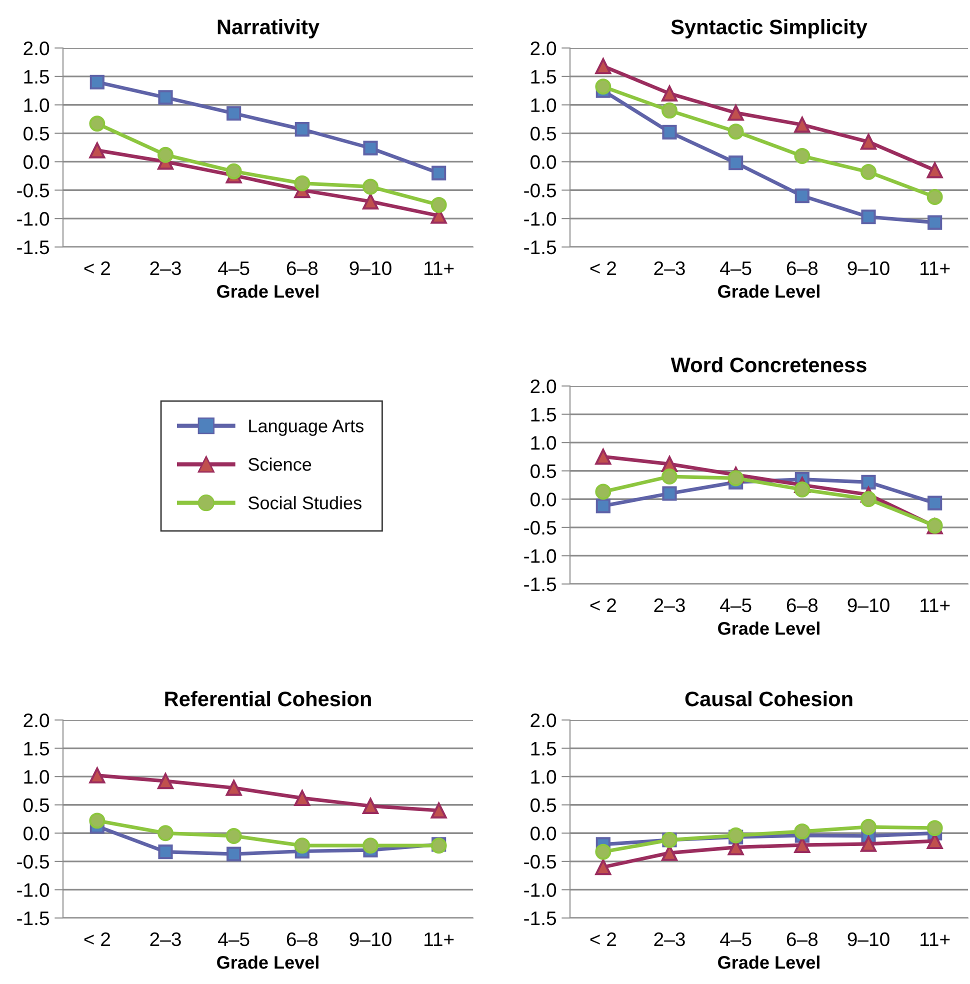 The width and height of the screenshot is (970, 984). I want to click on chart-title: Referential Cohesion, so click(268, 698).